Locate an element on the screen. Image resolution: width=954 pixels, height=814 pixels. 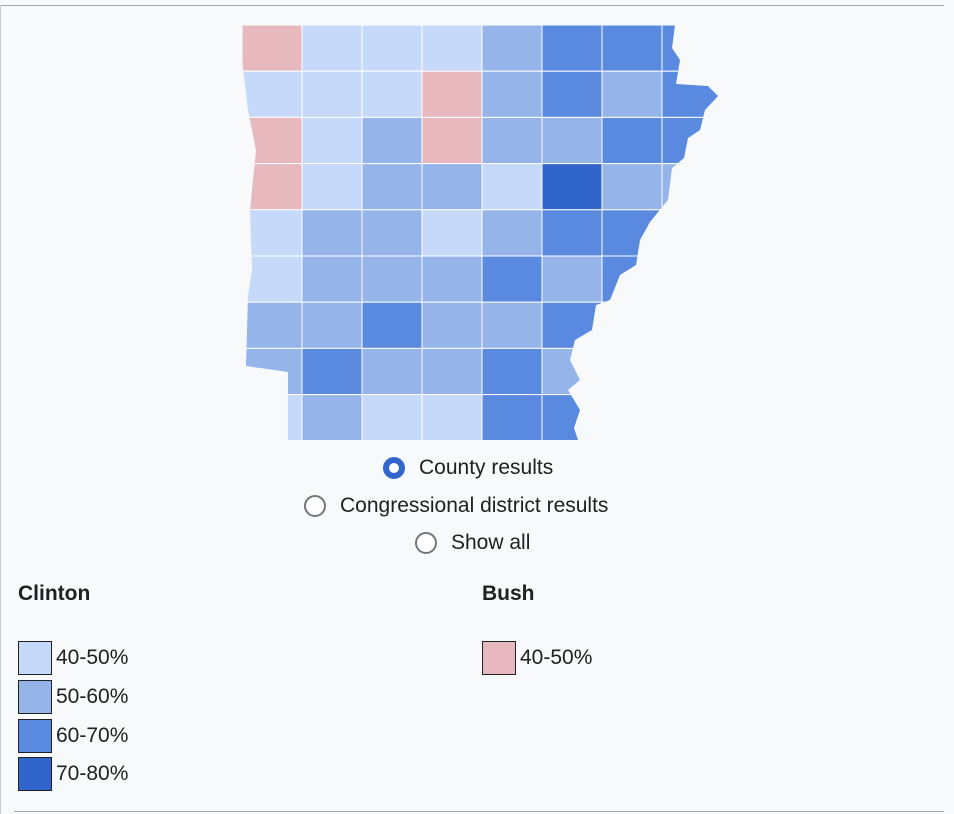
legend-title: Clinton is located at coordinates (54, 593).